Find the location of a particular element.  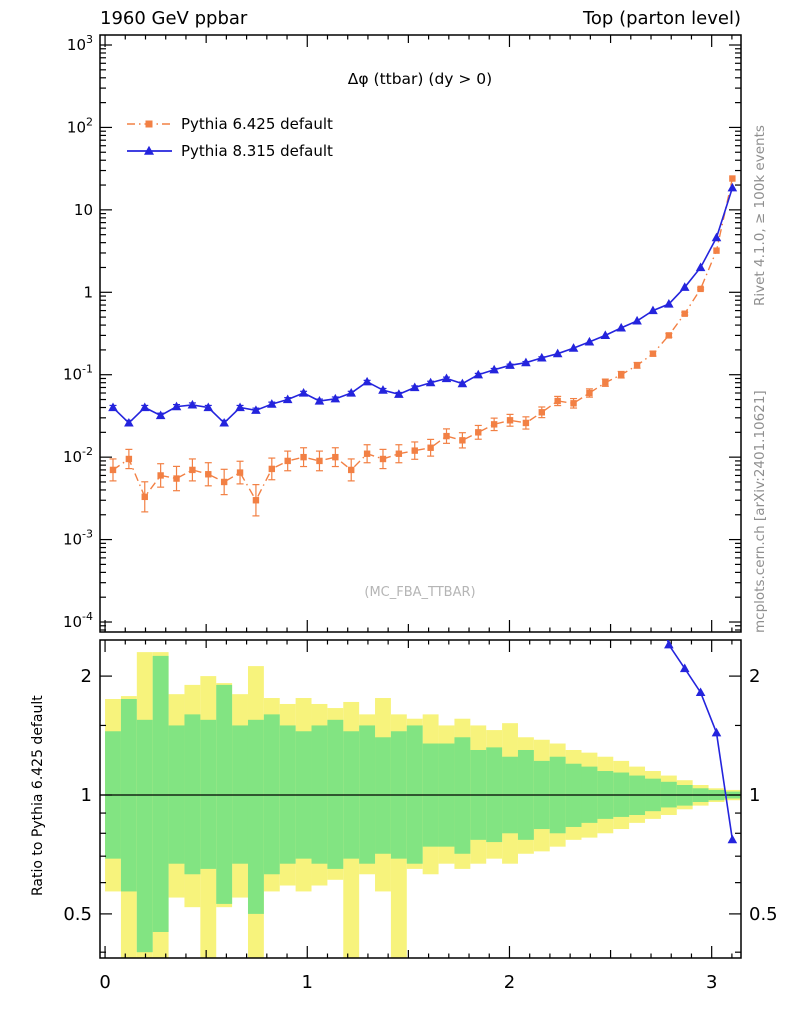

plot-title: Δφ (ttbar) (dy > 0) is located at coordinates (420, 79).